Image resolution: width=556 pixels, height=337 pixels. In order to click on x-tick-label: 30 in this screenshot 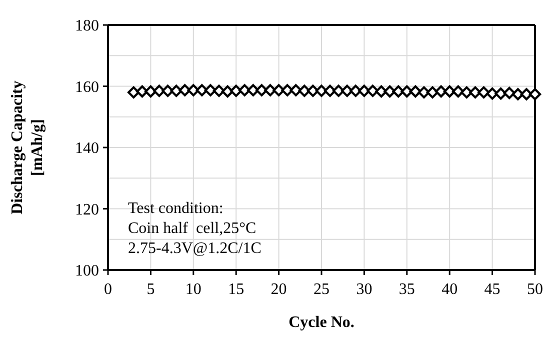, I will do `click(364, 289)`.